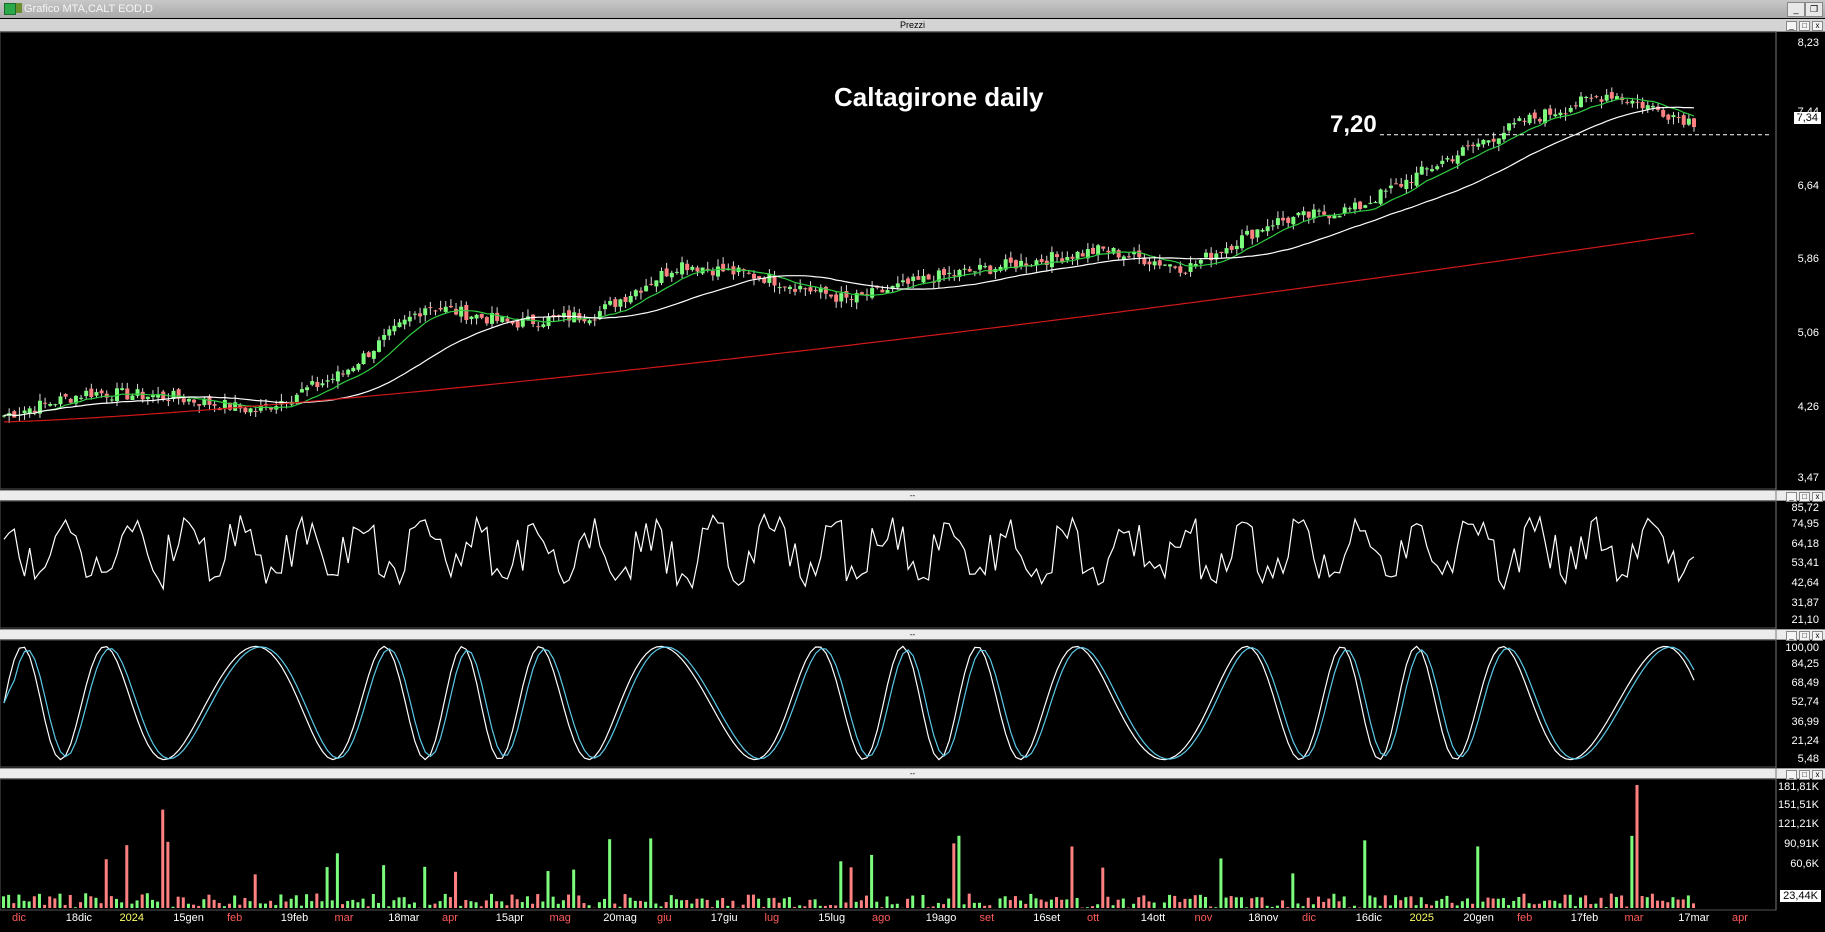 This screenshot has height=932, width=1825. I want to click on price-tick: 7,44, so click(1808, 112).